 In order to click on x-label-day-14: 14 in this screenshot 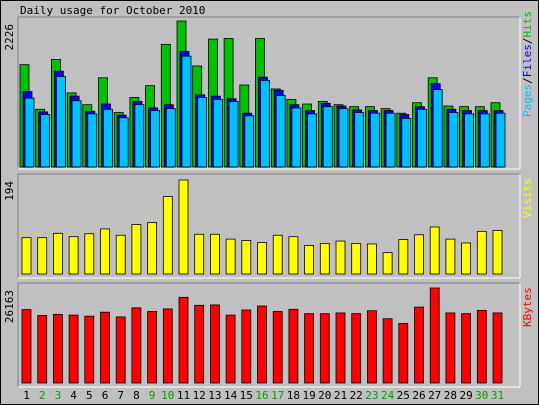, I will do `click(231, 395)`.